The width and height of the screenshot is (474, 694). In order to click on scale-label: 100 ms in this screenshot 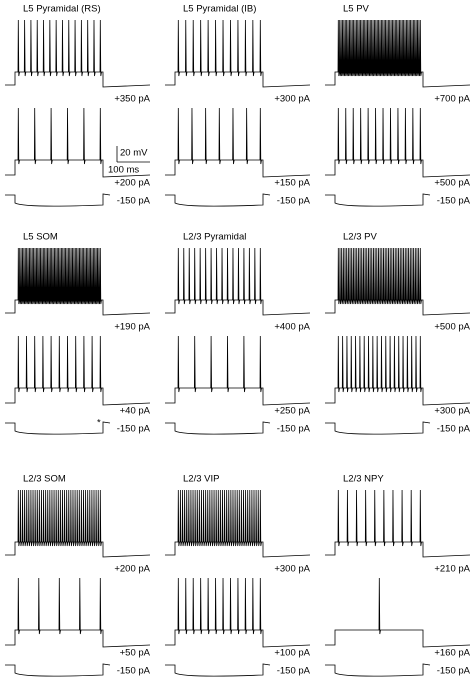, I will do `click(123, 170)`.